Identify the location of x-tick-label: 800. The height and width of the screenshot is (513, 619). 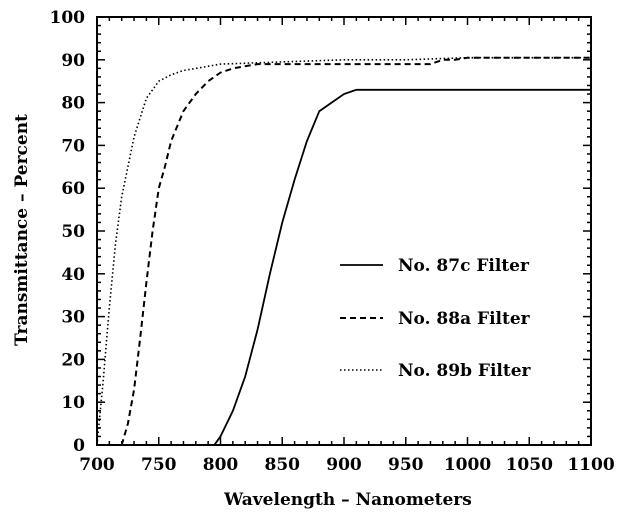
(221, 465).